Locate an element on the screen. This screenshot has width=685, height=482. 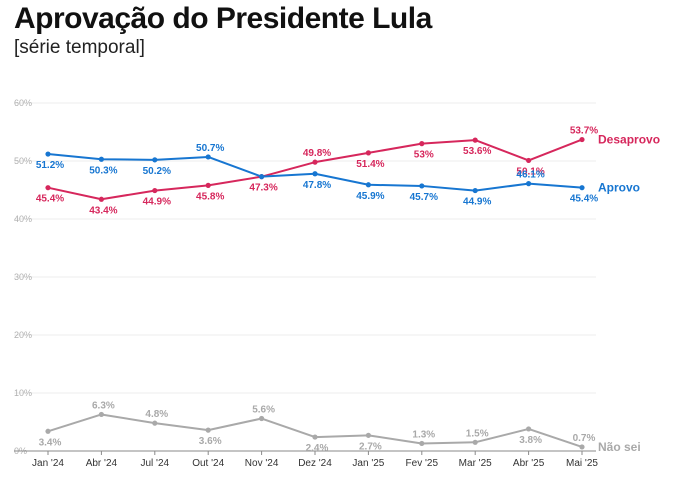
data-label: 3.8% is located at coordinates (530, 440).